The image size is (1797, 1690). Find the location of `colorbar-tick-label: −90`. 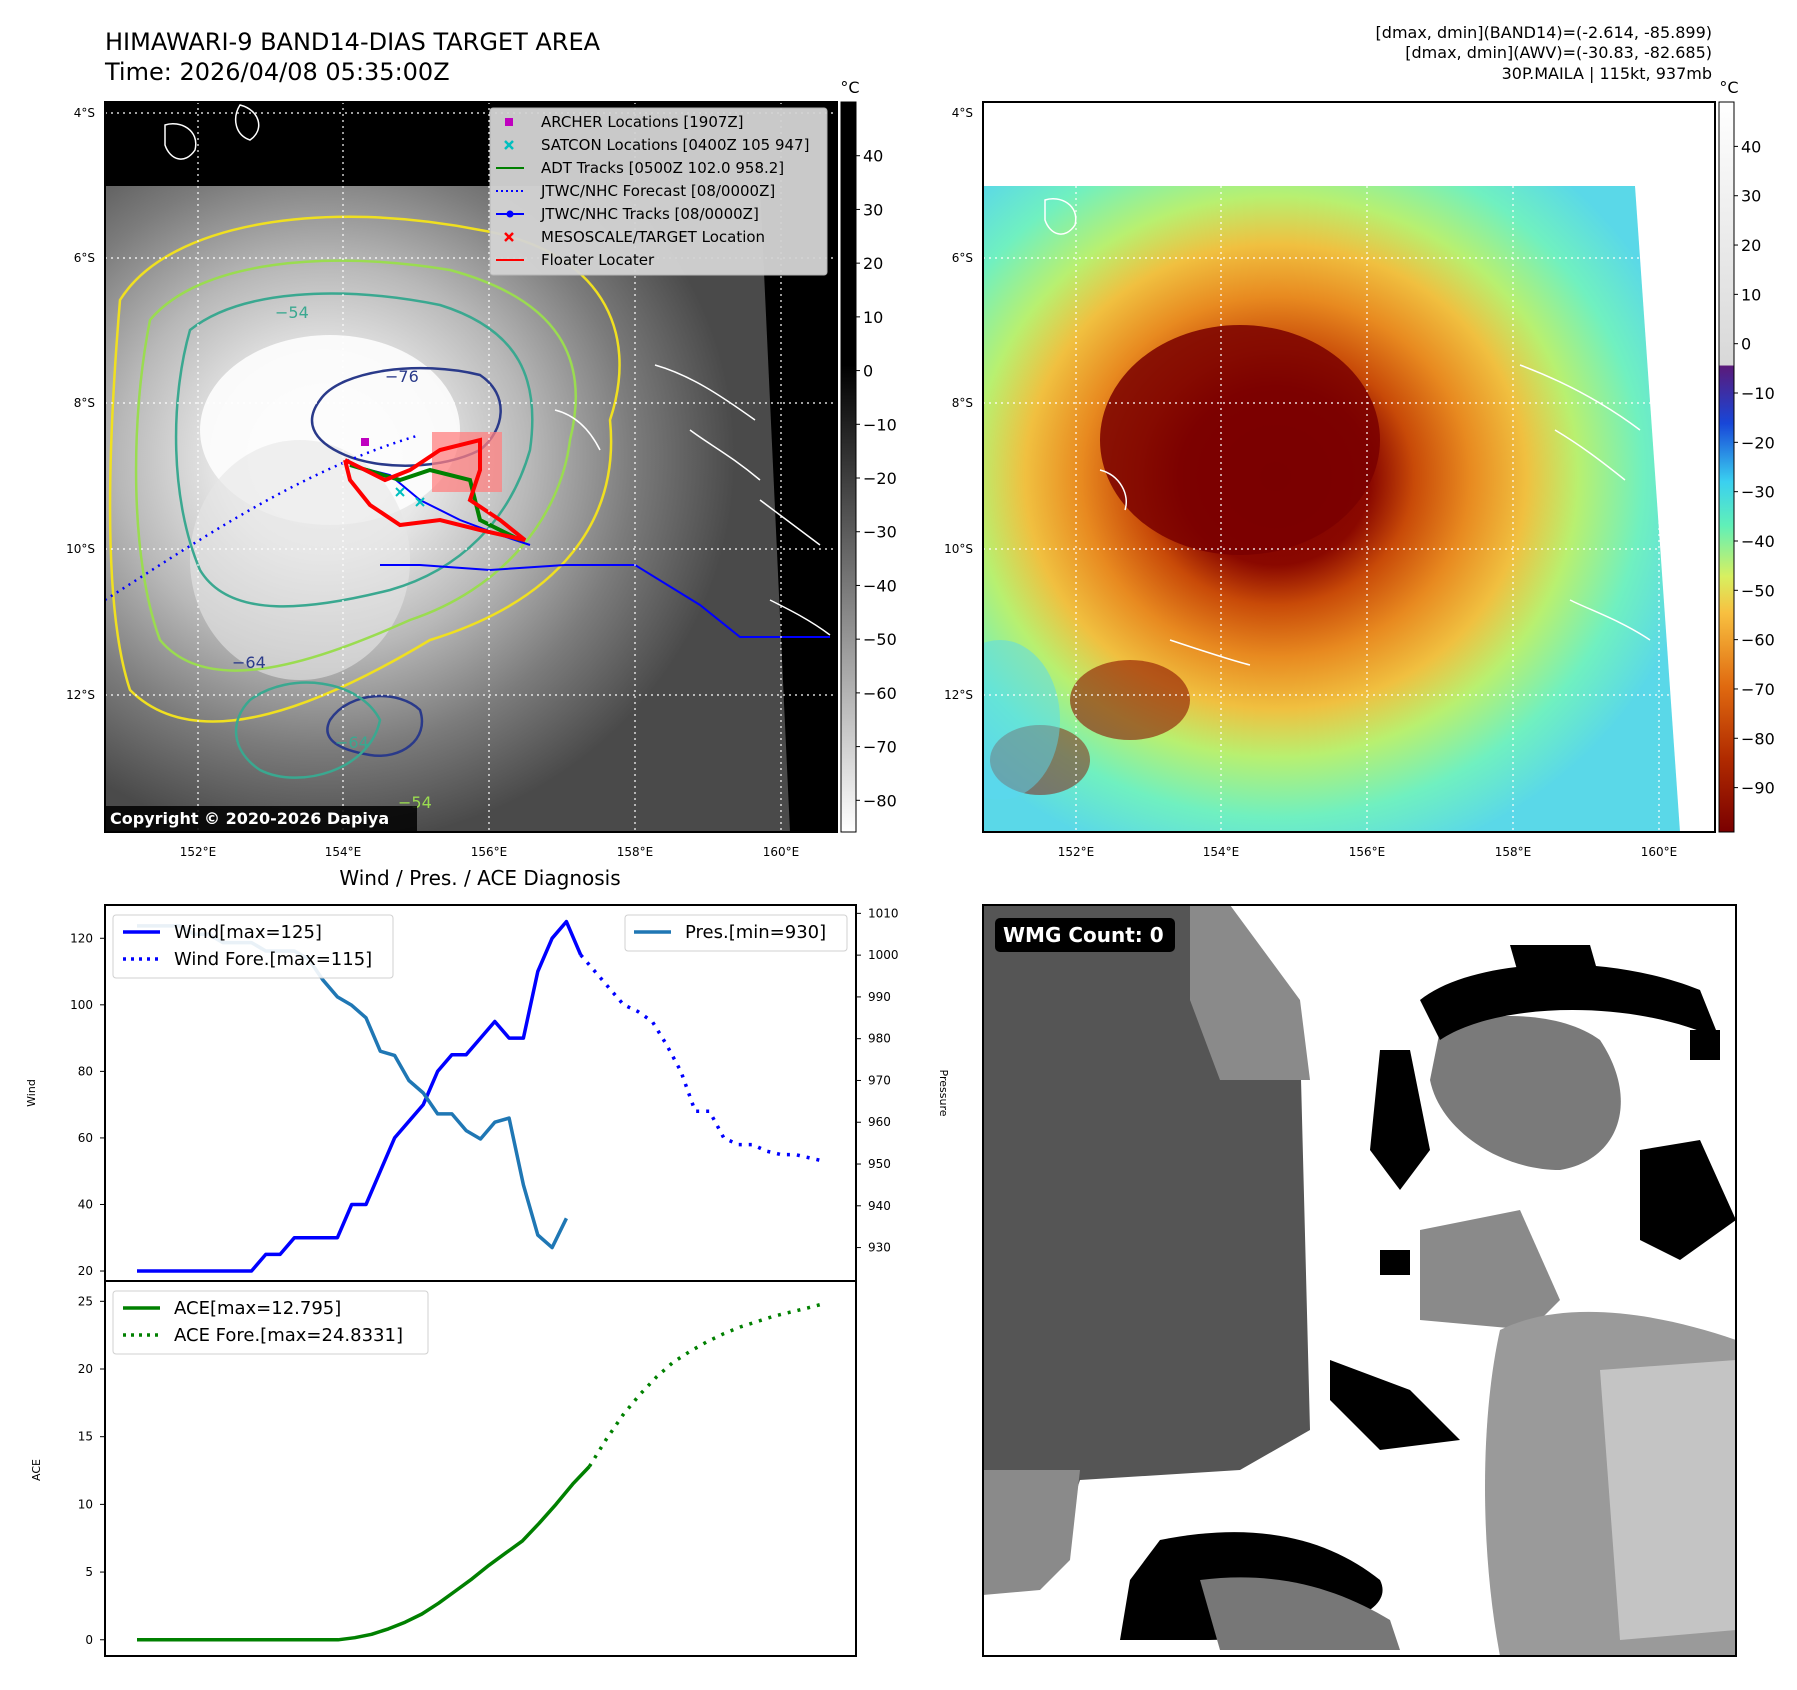

colorbar-tick-label: −90 is located at coordinates (1758, 788).